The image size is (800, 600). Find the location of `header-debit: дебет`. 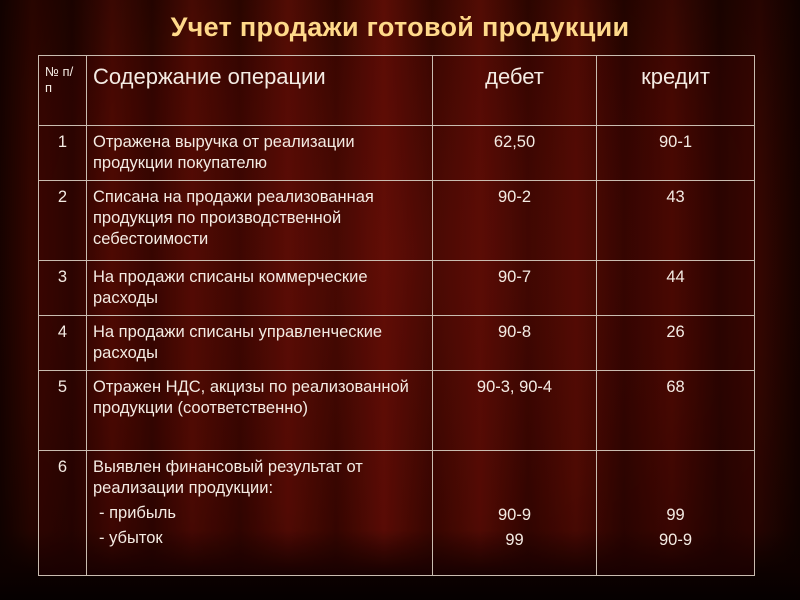

header-debit: дебет is located at coordinates (514, 90).